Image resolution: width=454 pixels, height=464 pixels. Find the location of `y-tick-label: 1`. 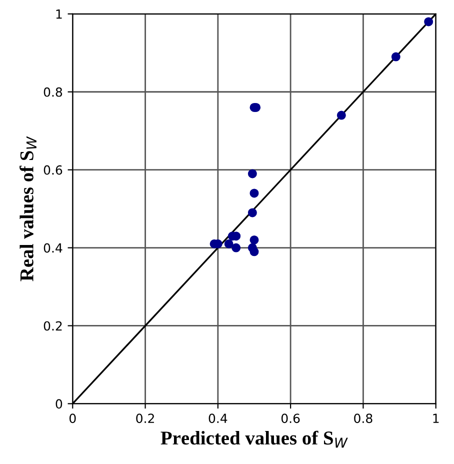

y-tick-label: 1 is located at coordinates (59, 14).